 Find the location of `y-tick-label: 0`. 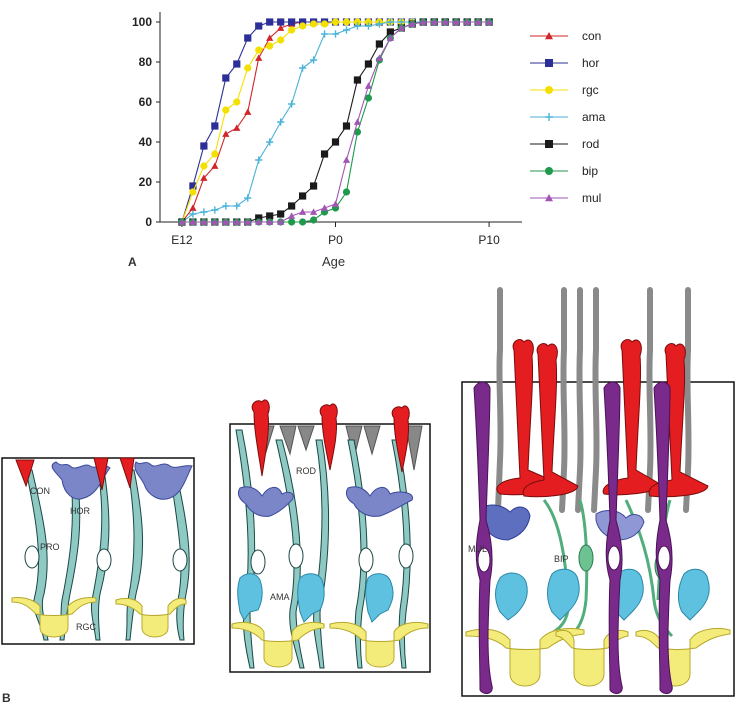

y-tick-label: 0 is located at coordinates (148, 222).